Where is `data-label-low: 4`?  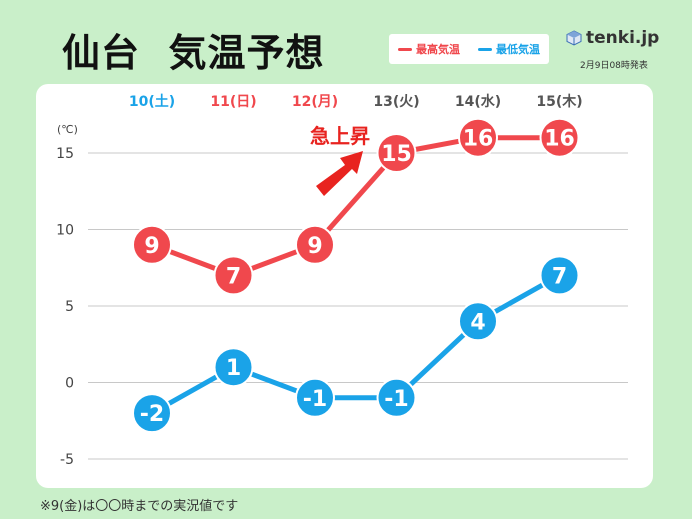
data-label-low: 4 is located at coordinates (477, 322).